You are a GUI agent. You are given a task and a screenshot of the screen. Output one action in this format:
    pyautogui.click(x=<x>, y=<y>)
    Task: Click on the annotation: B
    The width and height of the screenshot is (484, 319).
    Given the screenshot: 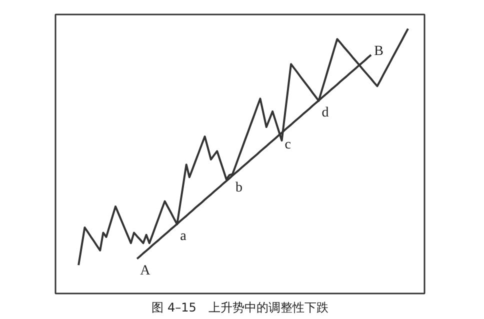 What is the action you would take?
    pyautogui.click(x=379, y=51)
    